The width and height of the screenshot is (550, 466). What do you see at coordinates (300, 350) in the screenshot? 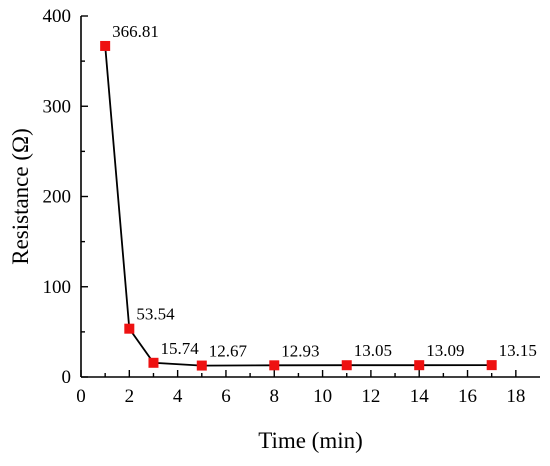
I see `data-point-label: 12.93` at bounding box center [300, 350].